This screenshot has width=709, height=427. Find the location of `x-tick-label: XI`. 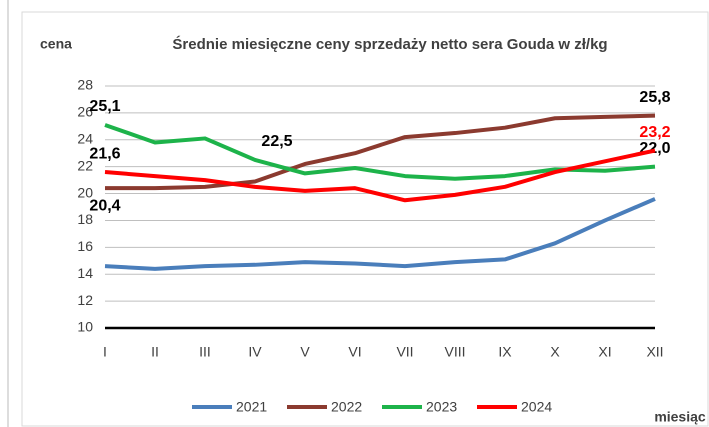

x-tick-label: XI is located at coordinates (604, 352).